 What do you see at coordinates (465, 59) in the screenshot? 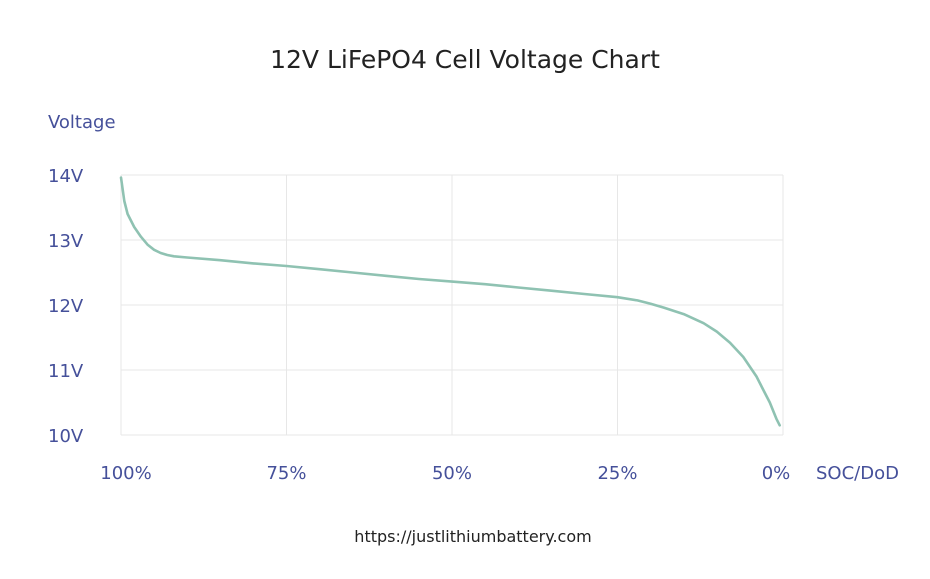
I see `chart-title: 12V LiFePO4 Cell Voltage Chart` at bounding box center [465, 59].